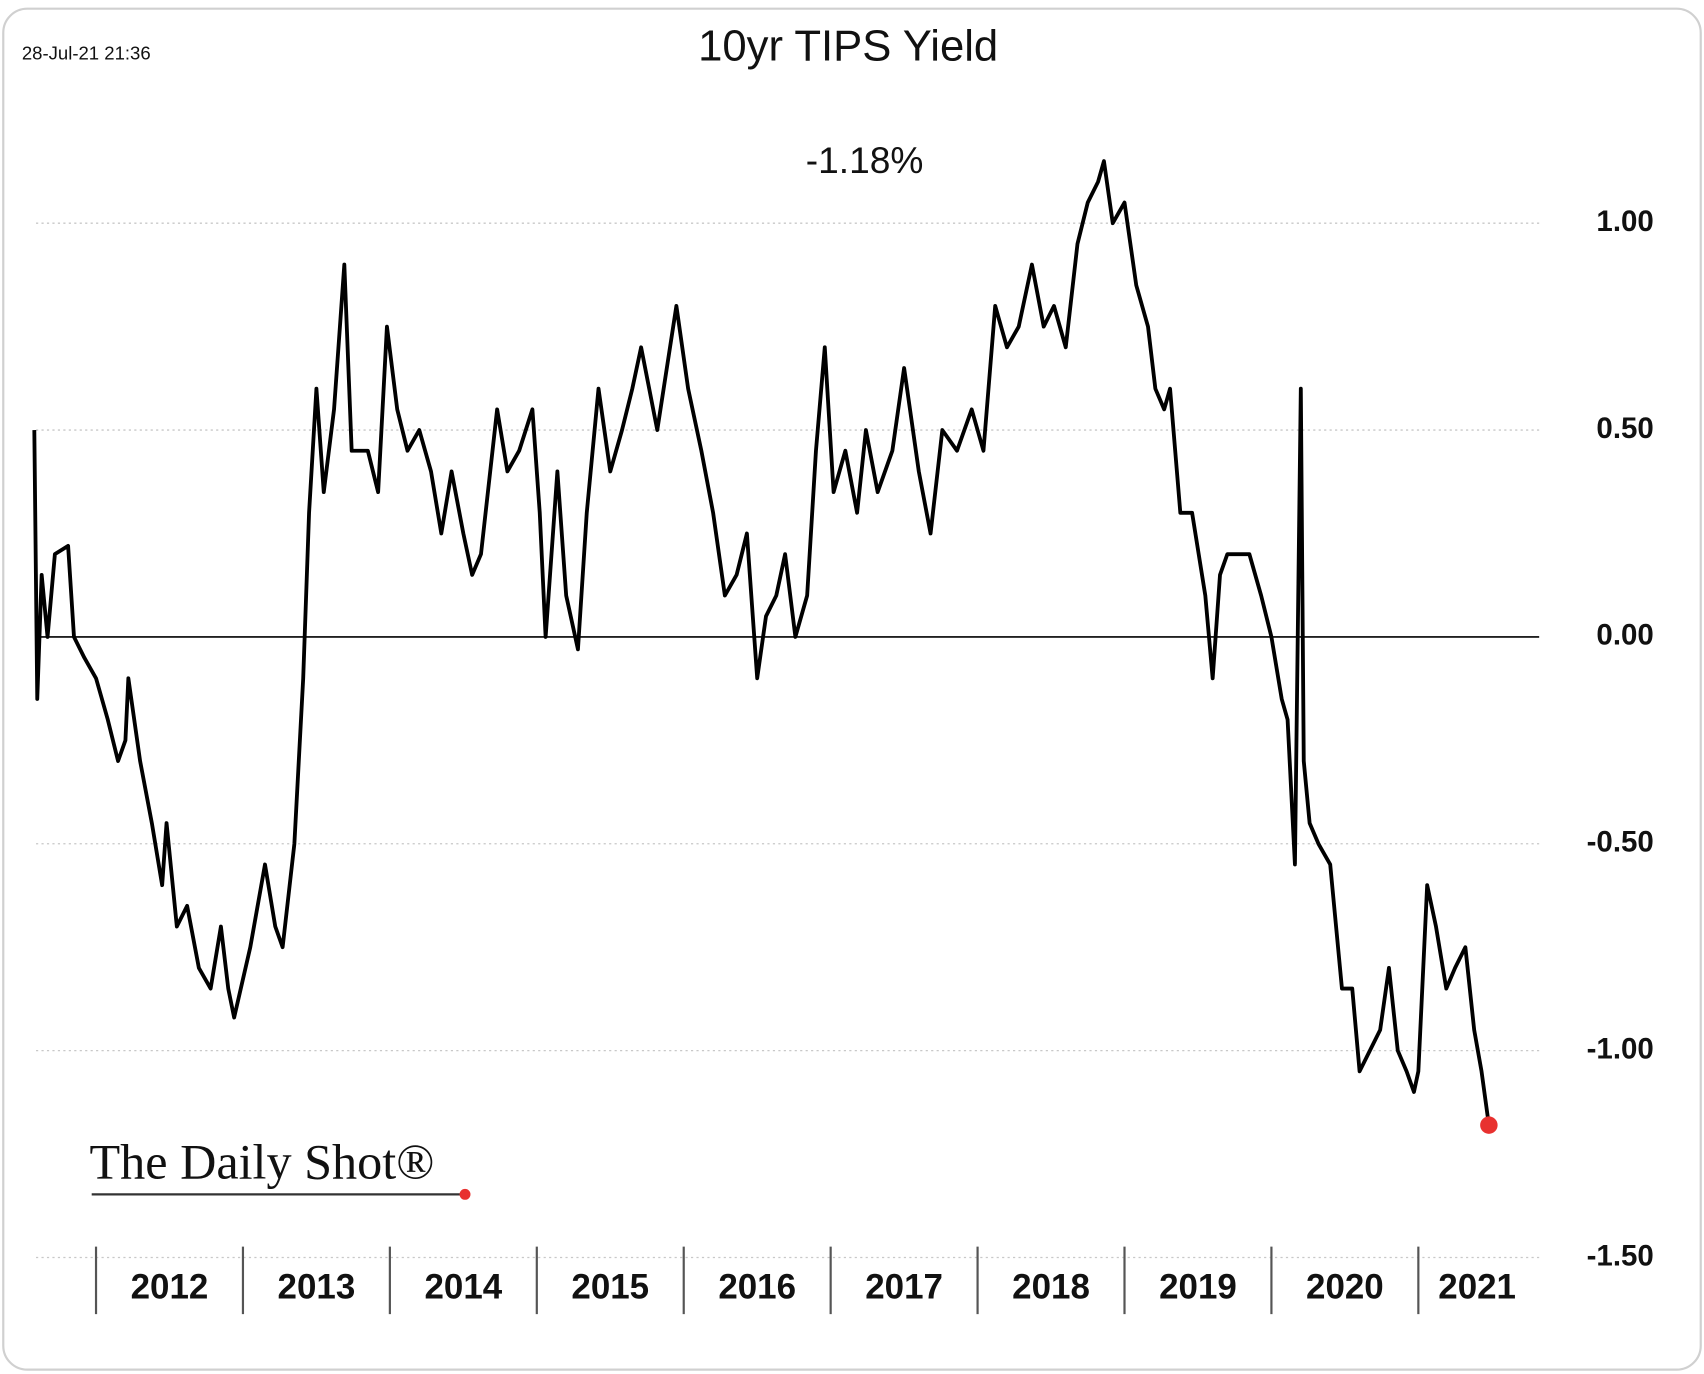 This screenshot has height=1374, width=1704. I want to click on logo-dot, so click(465, 1194).